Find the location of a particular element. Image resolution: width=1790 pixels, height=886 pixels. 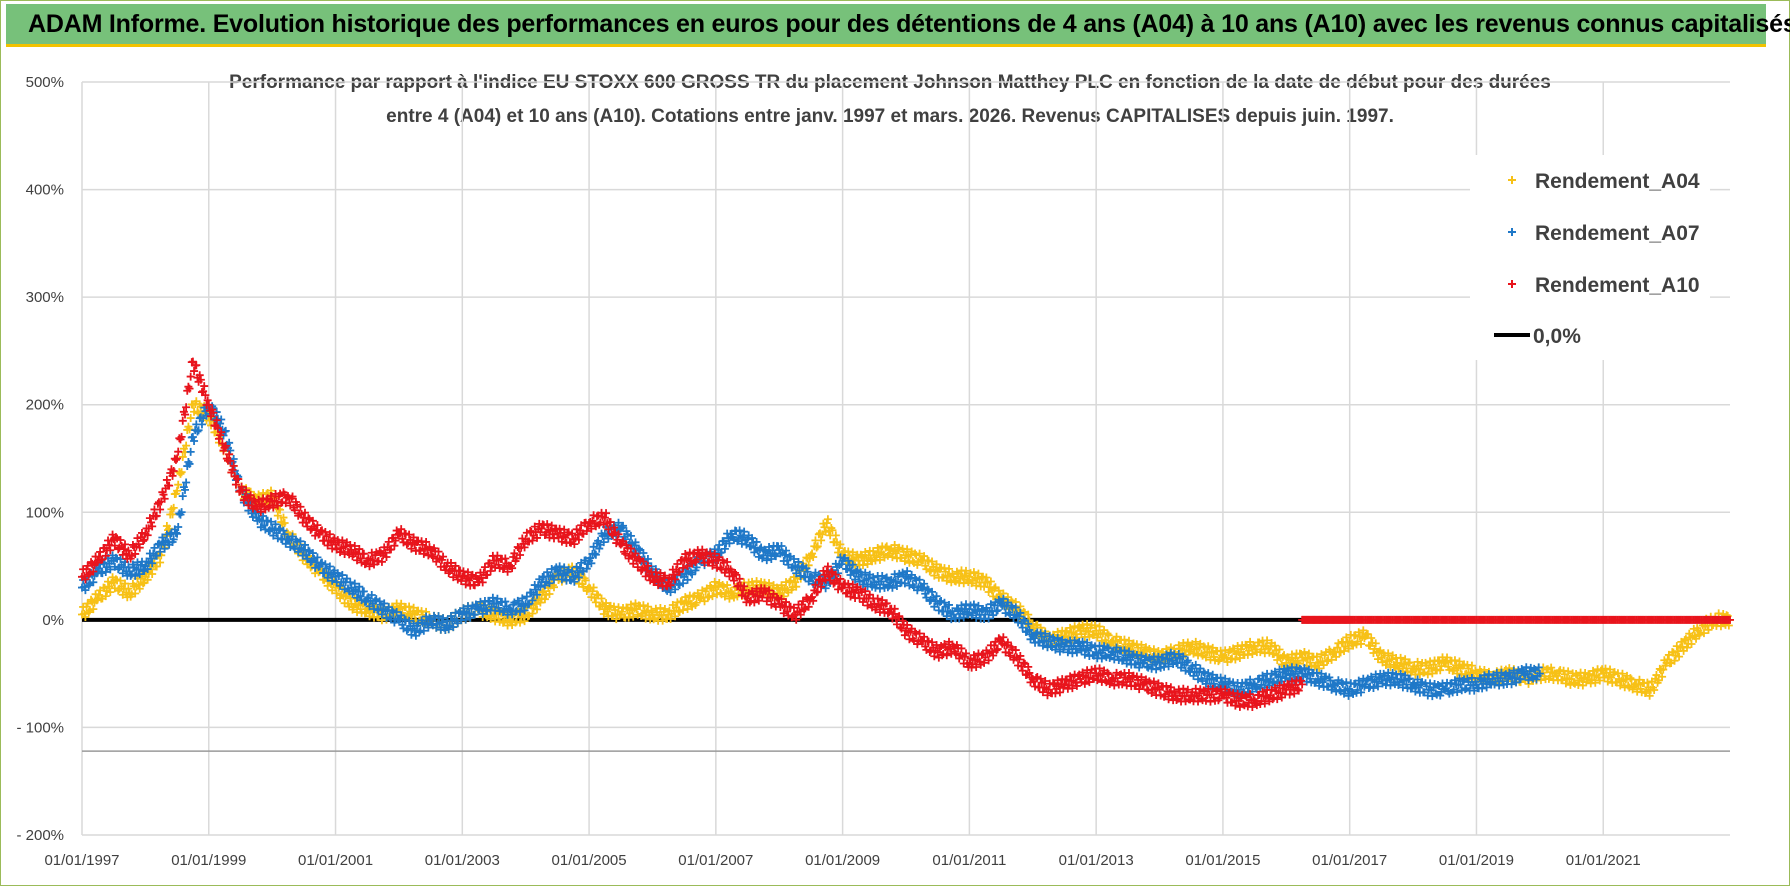

y-tick-label: 0% is located at coordinates (53, 620).